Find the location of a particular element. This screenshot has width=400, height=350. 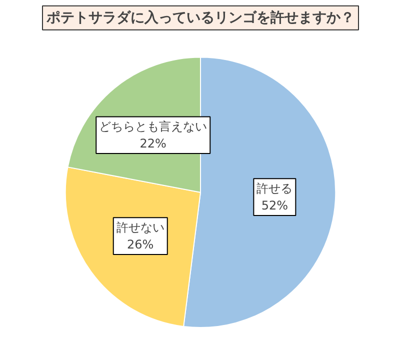

slice-label: 許せる is located at coordinates (274, 189).